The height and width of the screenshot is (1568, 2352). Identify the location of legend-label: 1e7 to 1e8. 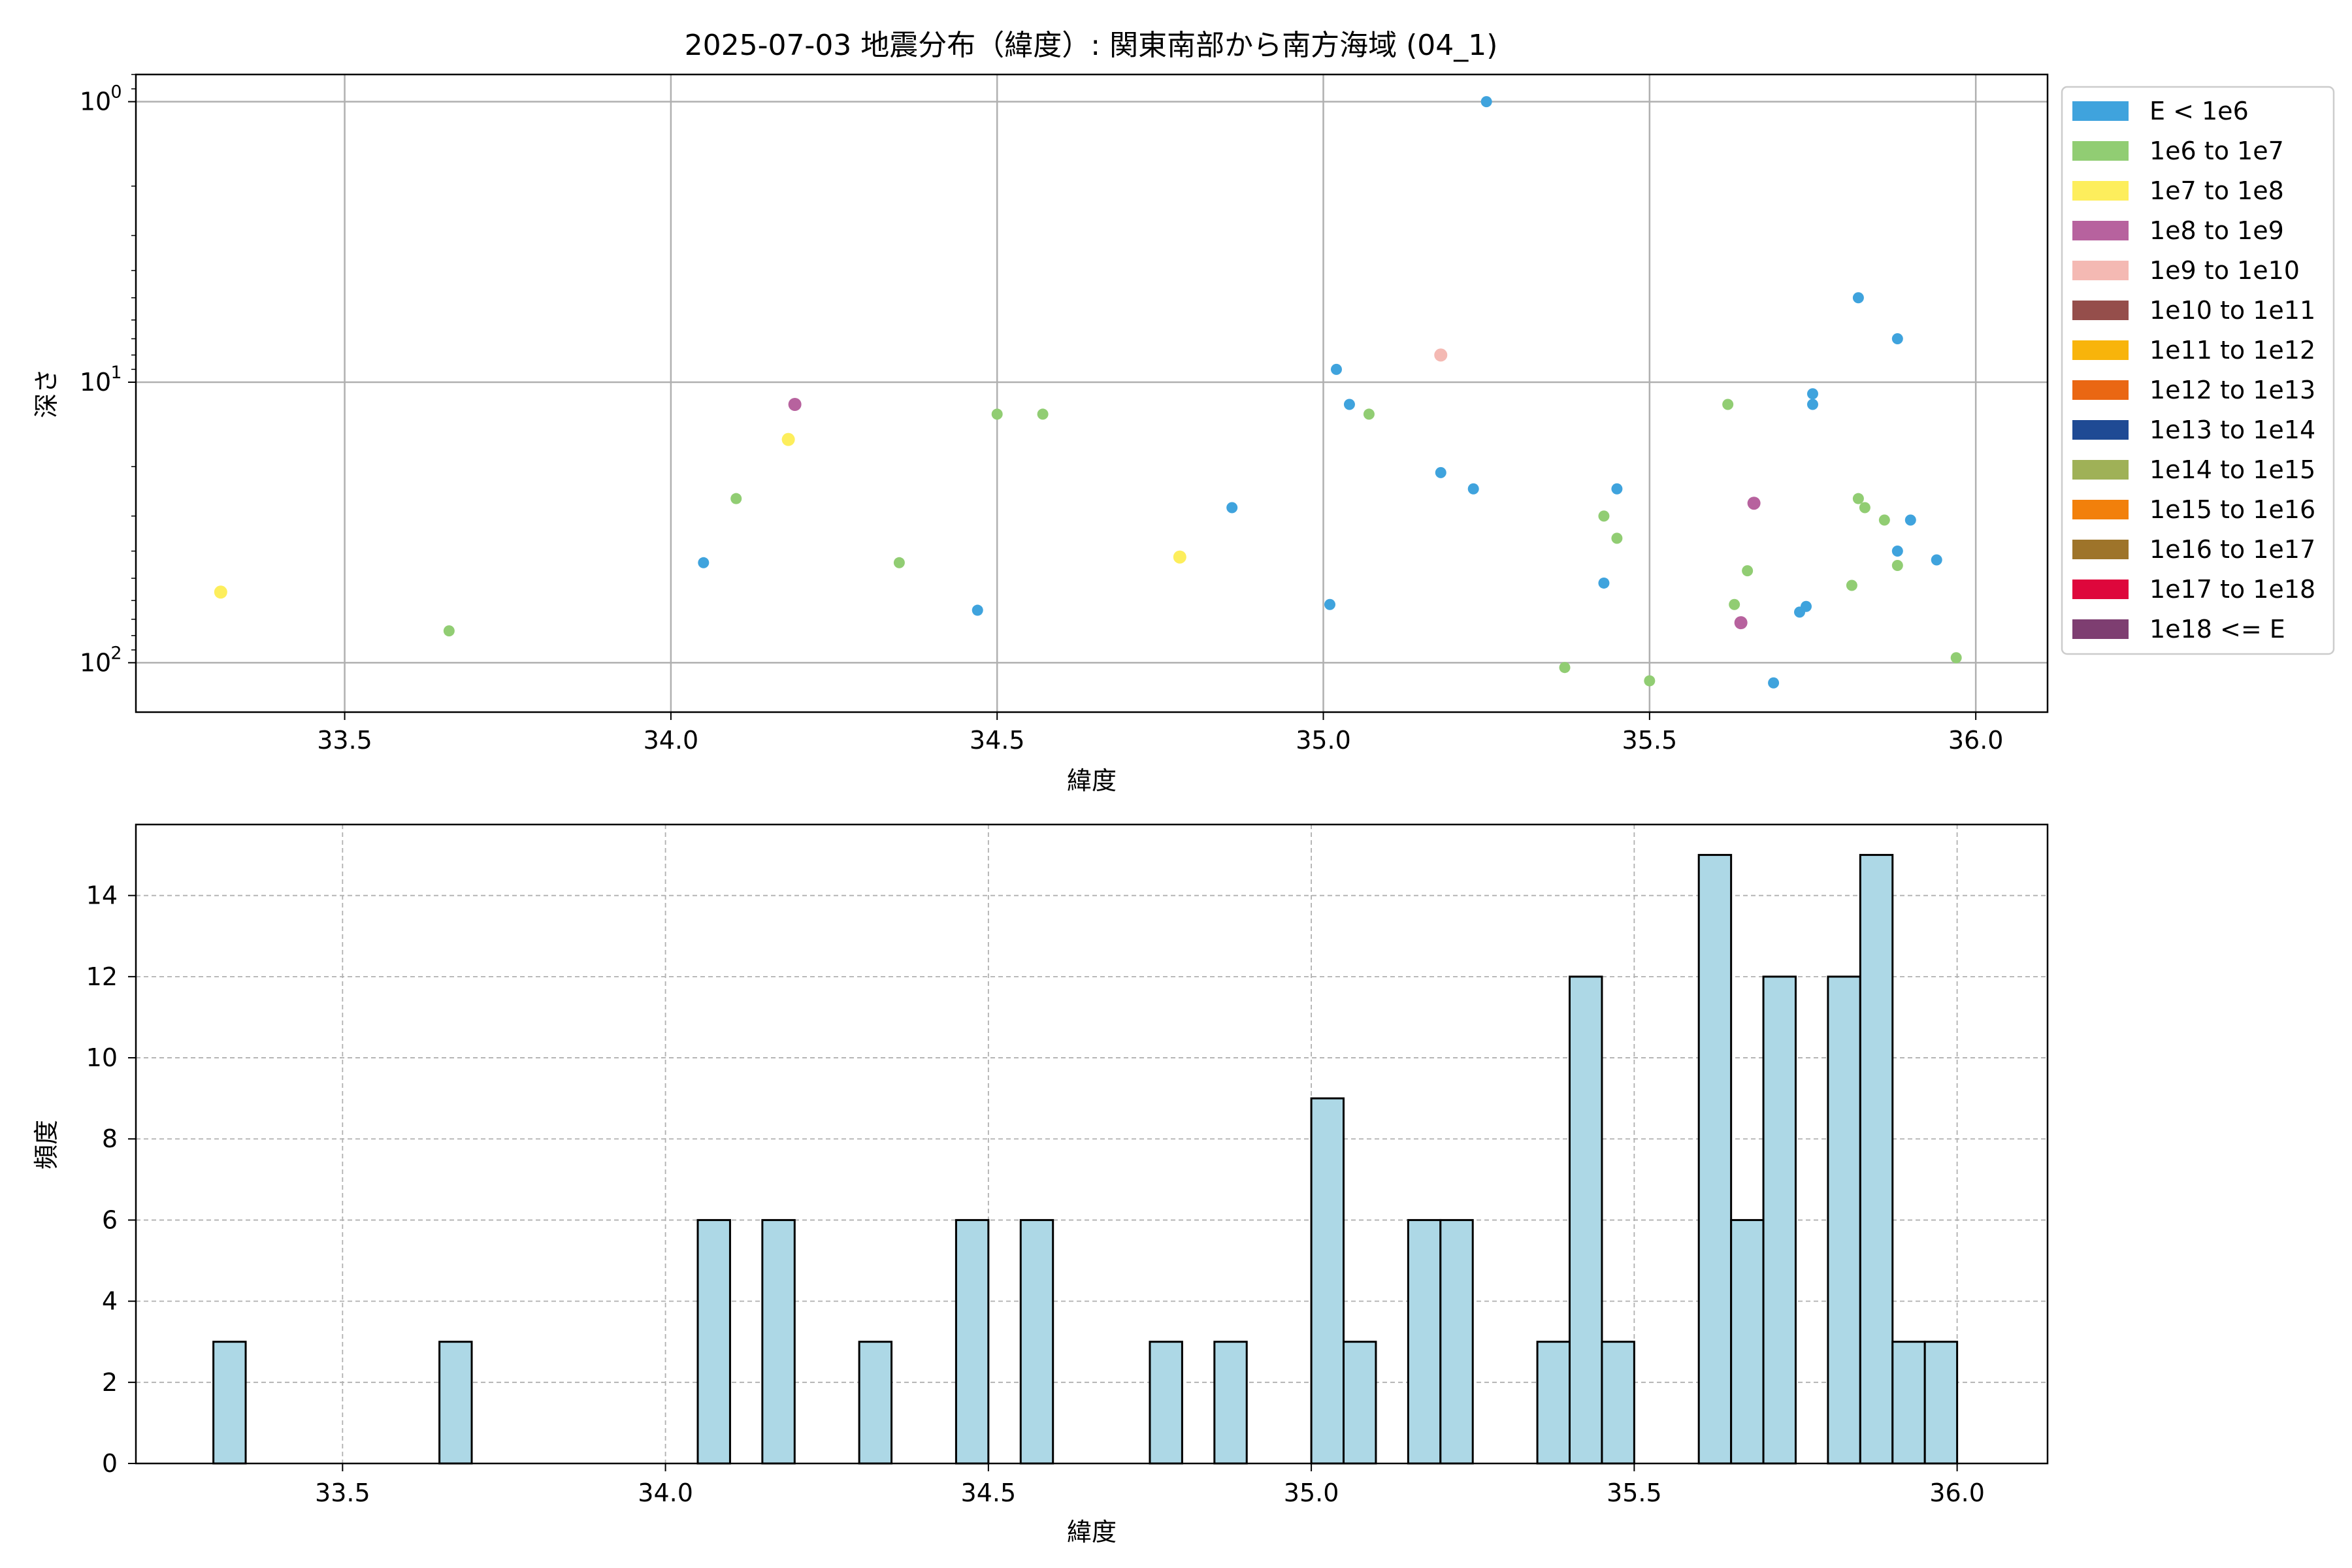
(2216, 190).